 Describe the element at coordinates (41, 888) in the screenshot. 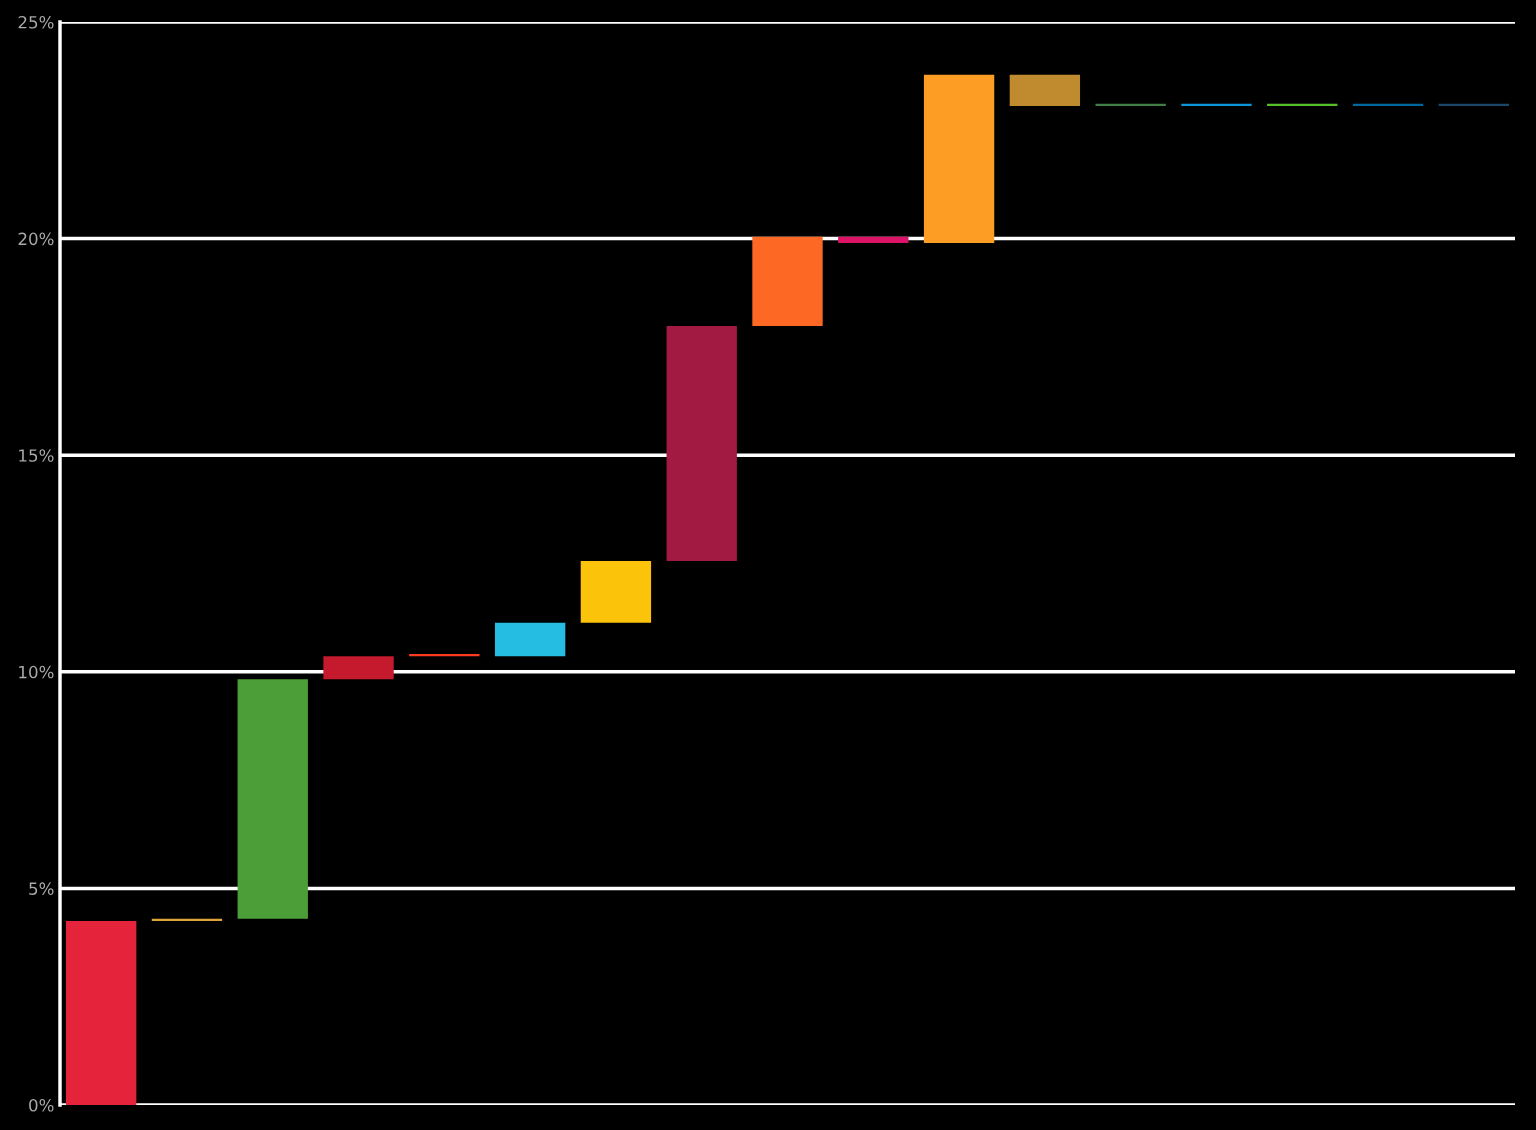

I see `y-tick-label: 5%` at that location.